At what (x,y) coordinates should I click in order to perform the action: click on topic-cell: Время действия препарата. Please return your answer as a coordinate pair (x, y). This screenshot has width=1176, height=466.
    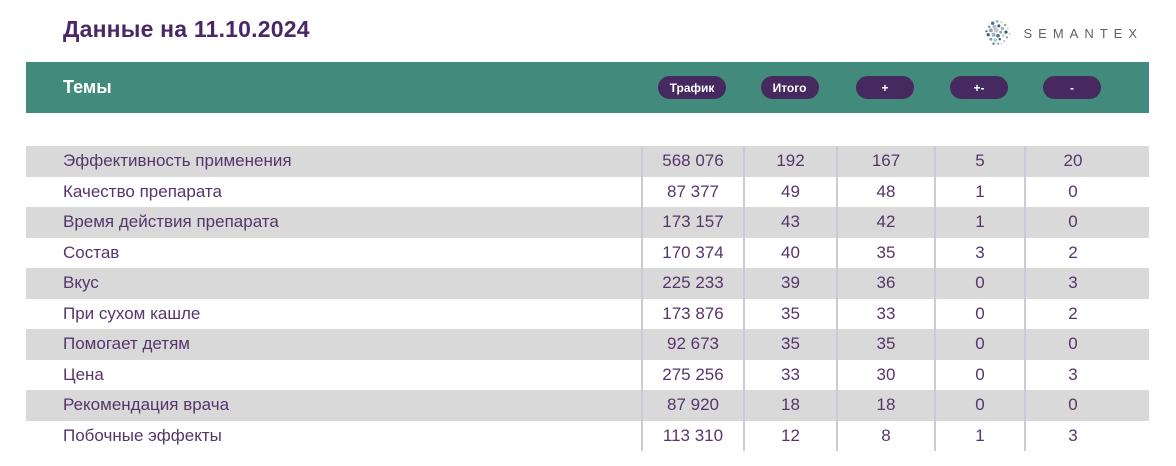
    Looking at the image, I should click on (171, 222).